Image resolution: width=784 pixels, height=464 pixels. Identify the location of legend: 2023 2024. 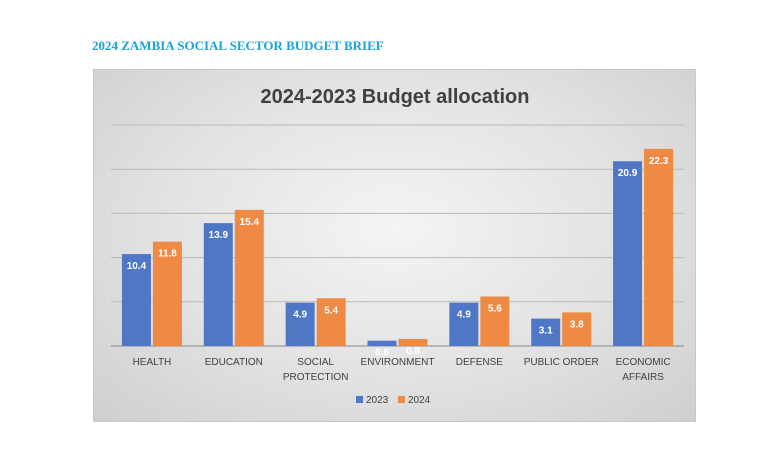
(393, 400).